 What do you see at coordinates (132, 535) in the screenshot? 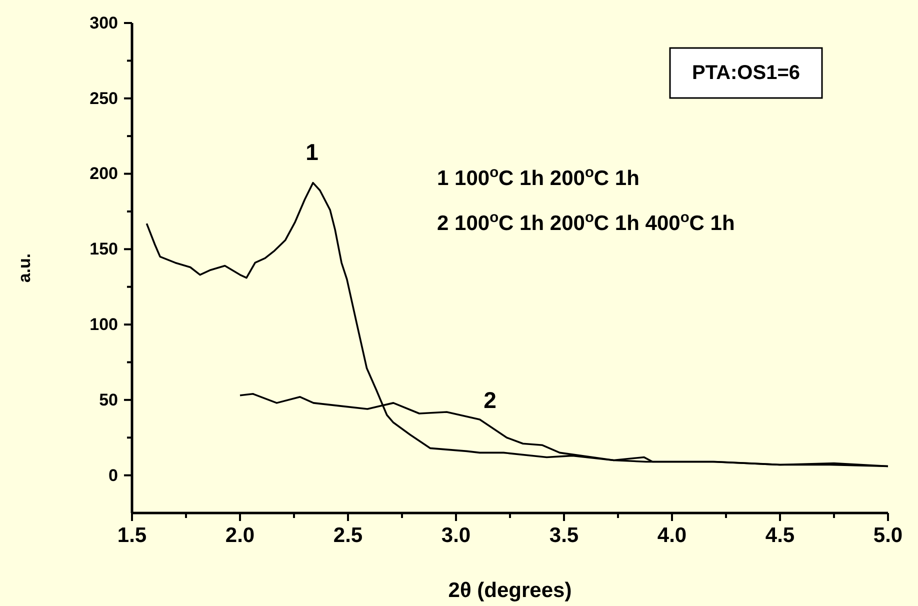
I see `x-tick-label: 1.5` at bounding box center [132, 535].